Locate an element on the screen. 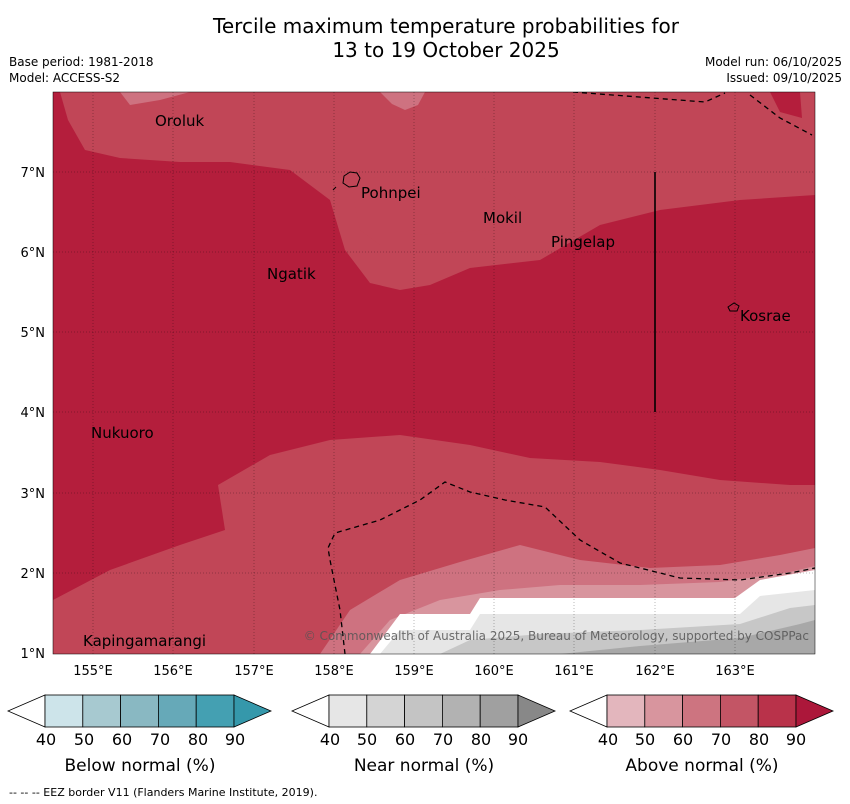  lat-label: 4°N is located at coordinates (33, 413).